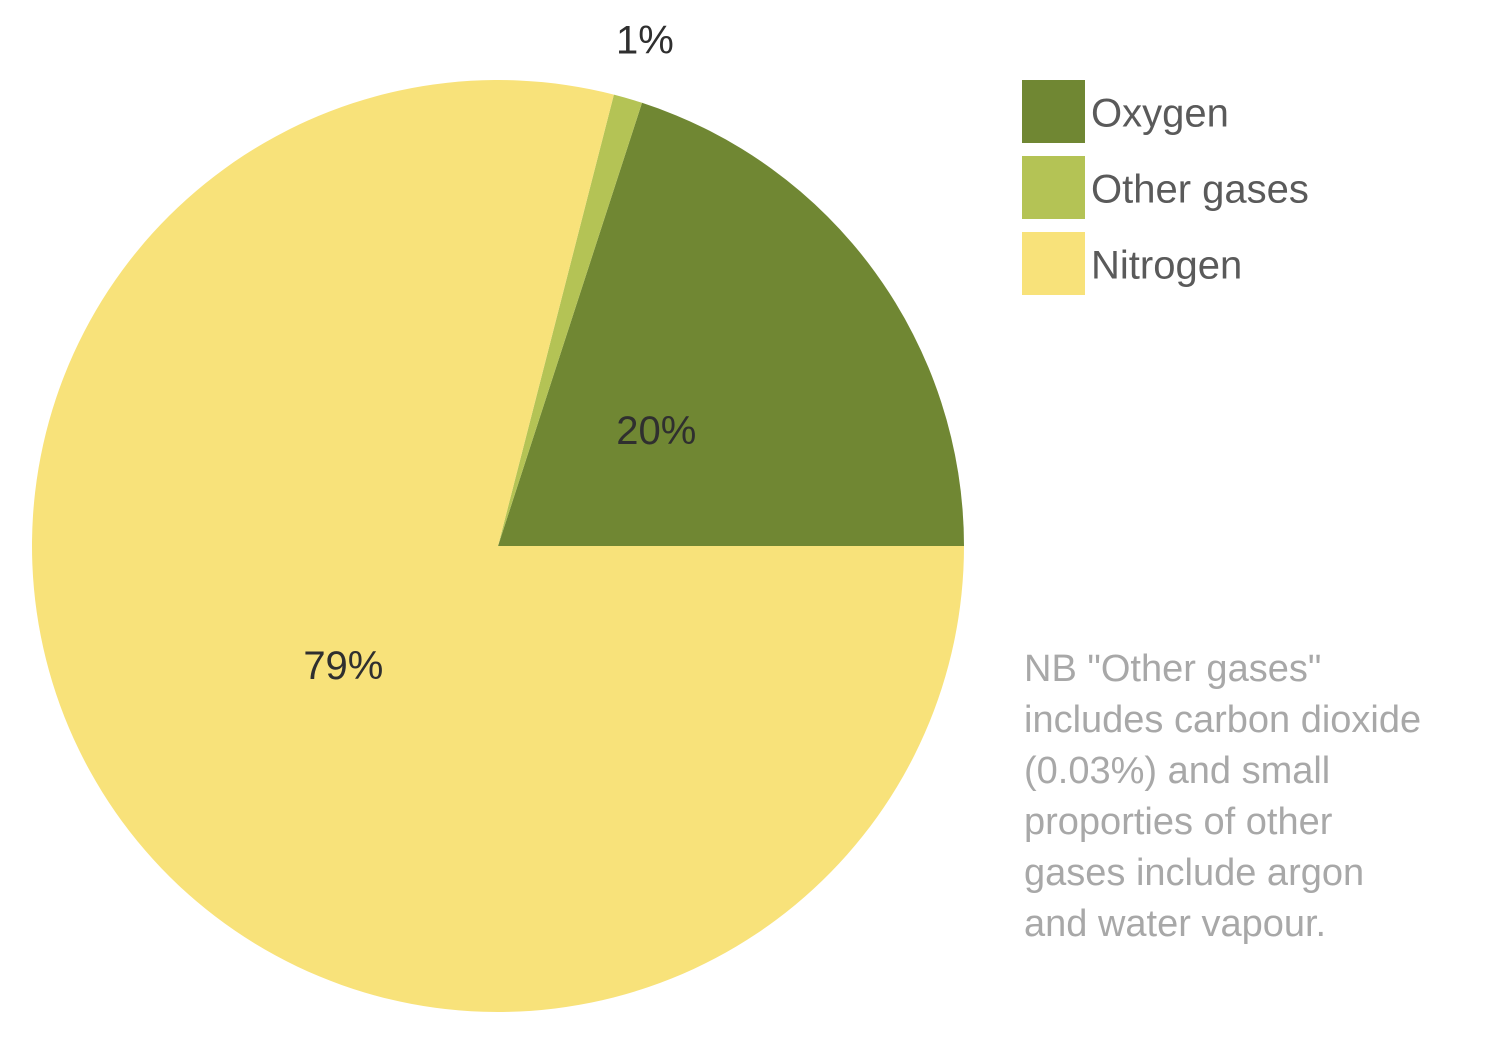 This screenshot has height=1041, width=1500. What do you see at coordinates (343, 666) in the screenshot?
I see `slice-label-nitrogen: 79%` at bounding box center [343, 666].